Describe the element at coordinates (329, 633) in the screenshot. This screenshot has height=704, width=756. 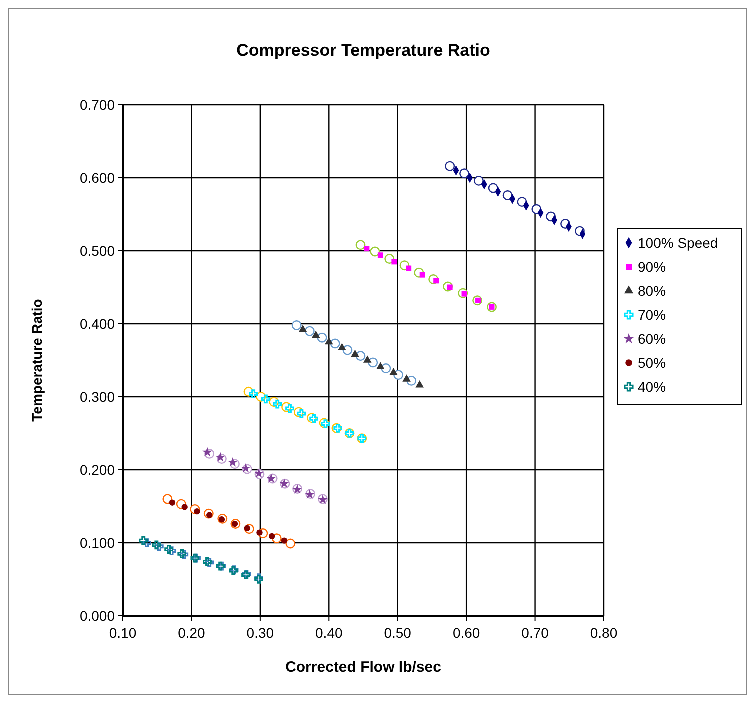
I see `x-tick-label: 0.40` at that location.